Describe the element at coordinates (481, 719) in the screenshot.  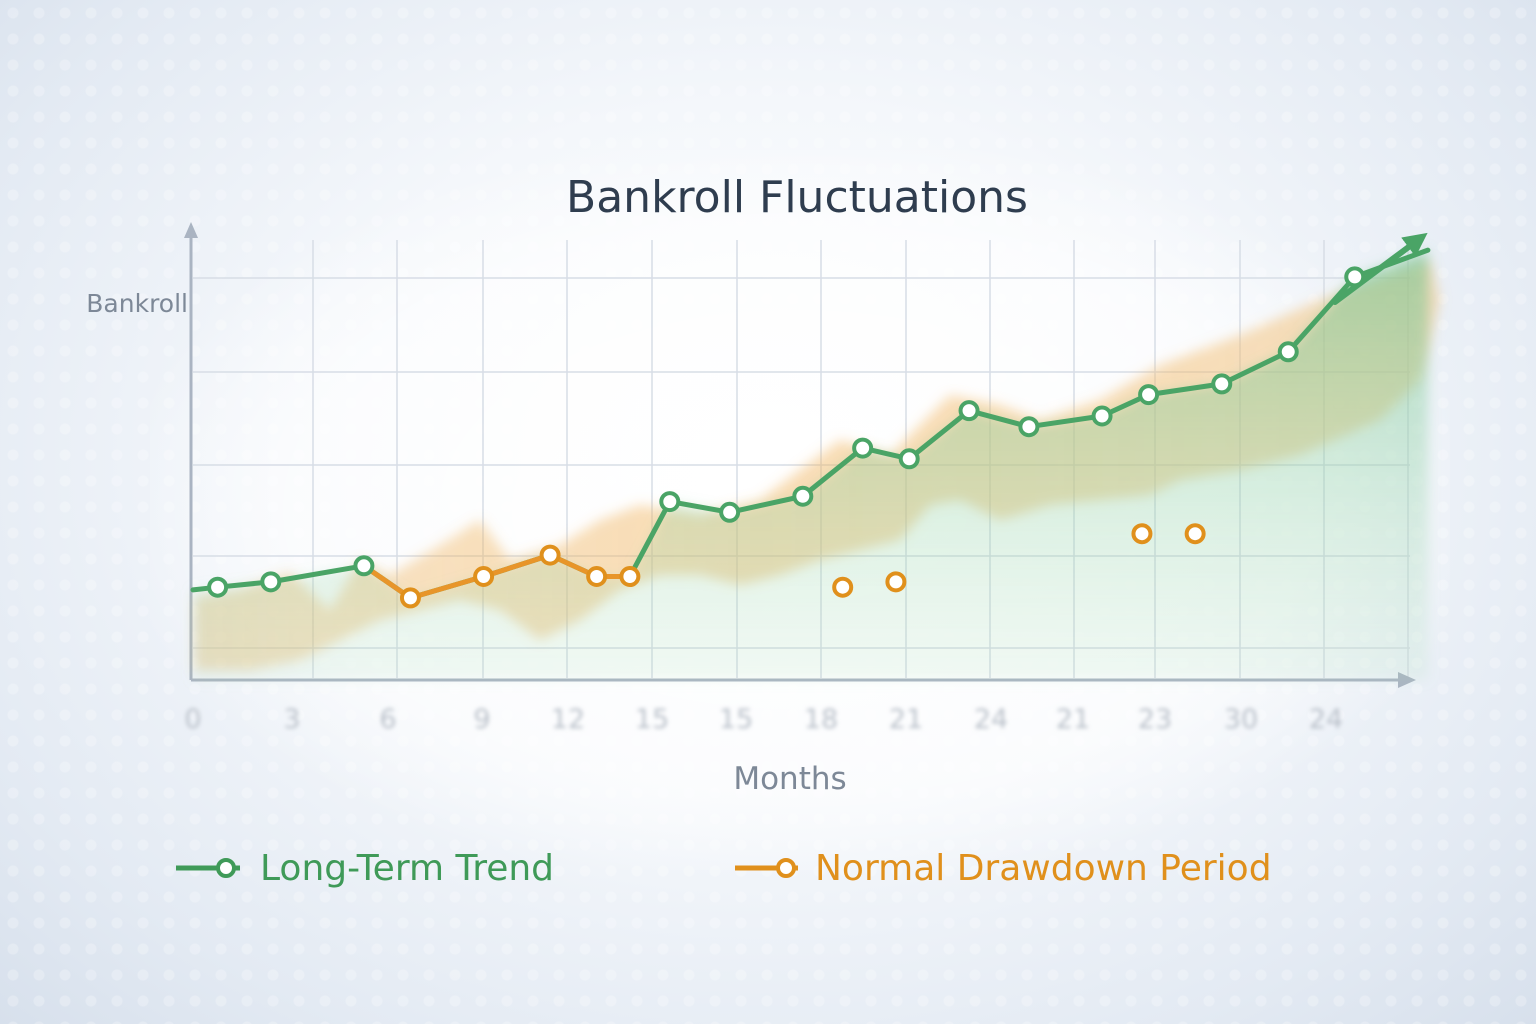
I see `x-tick-label: 9` at that location.